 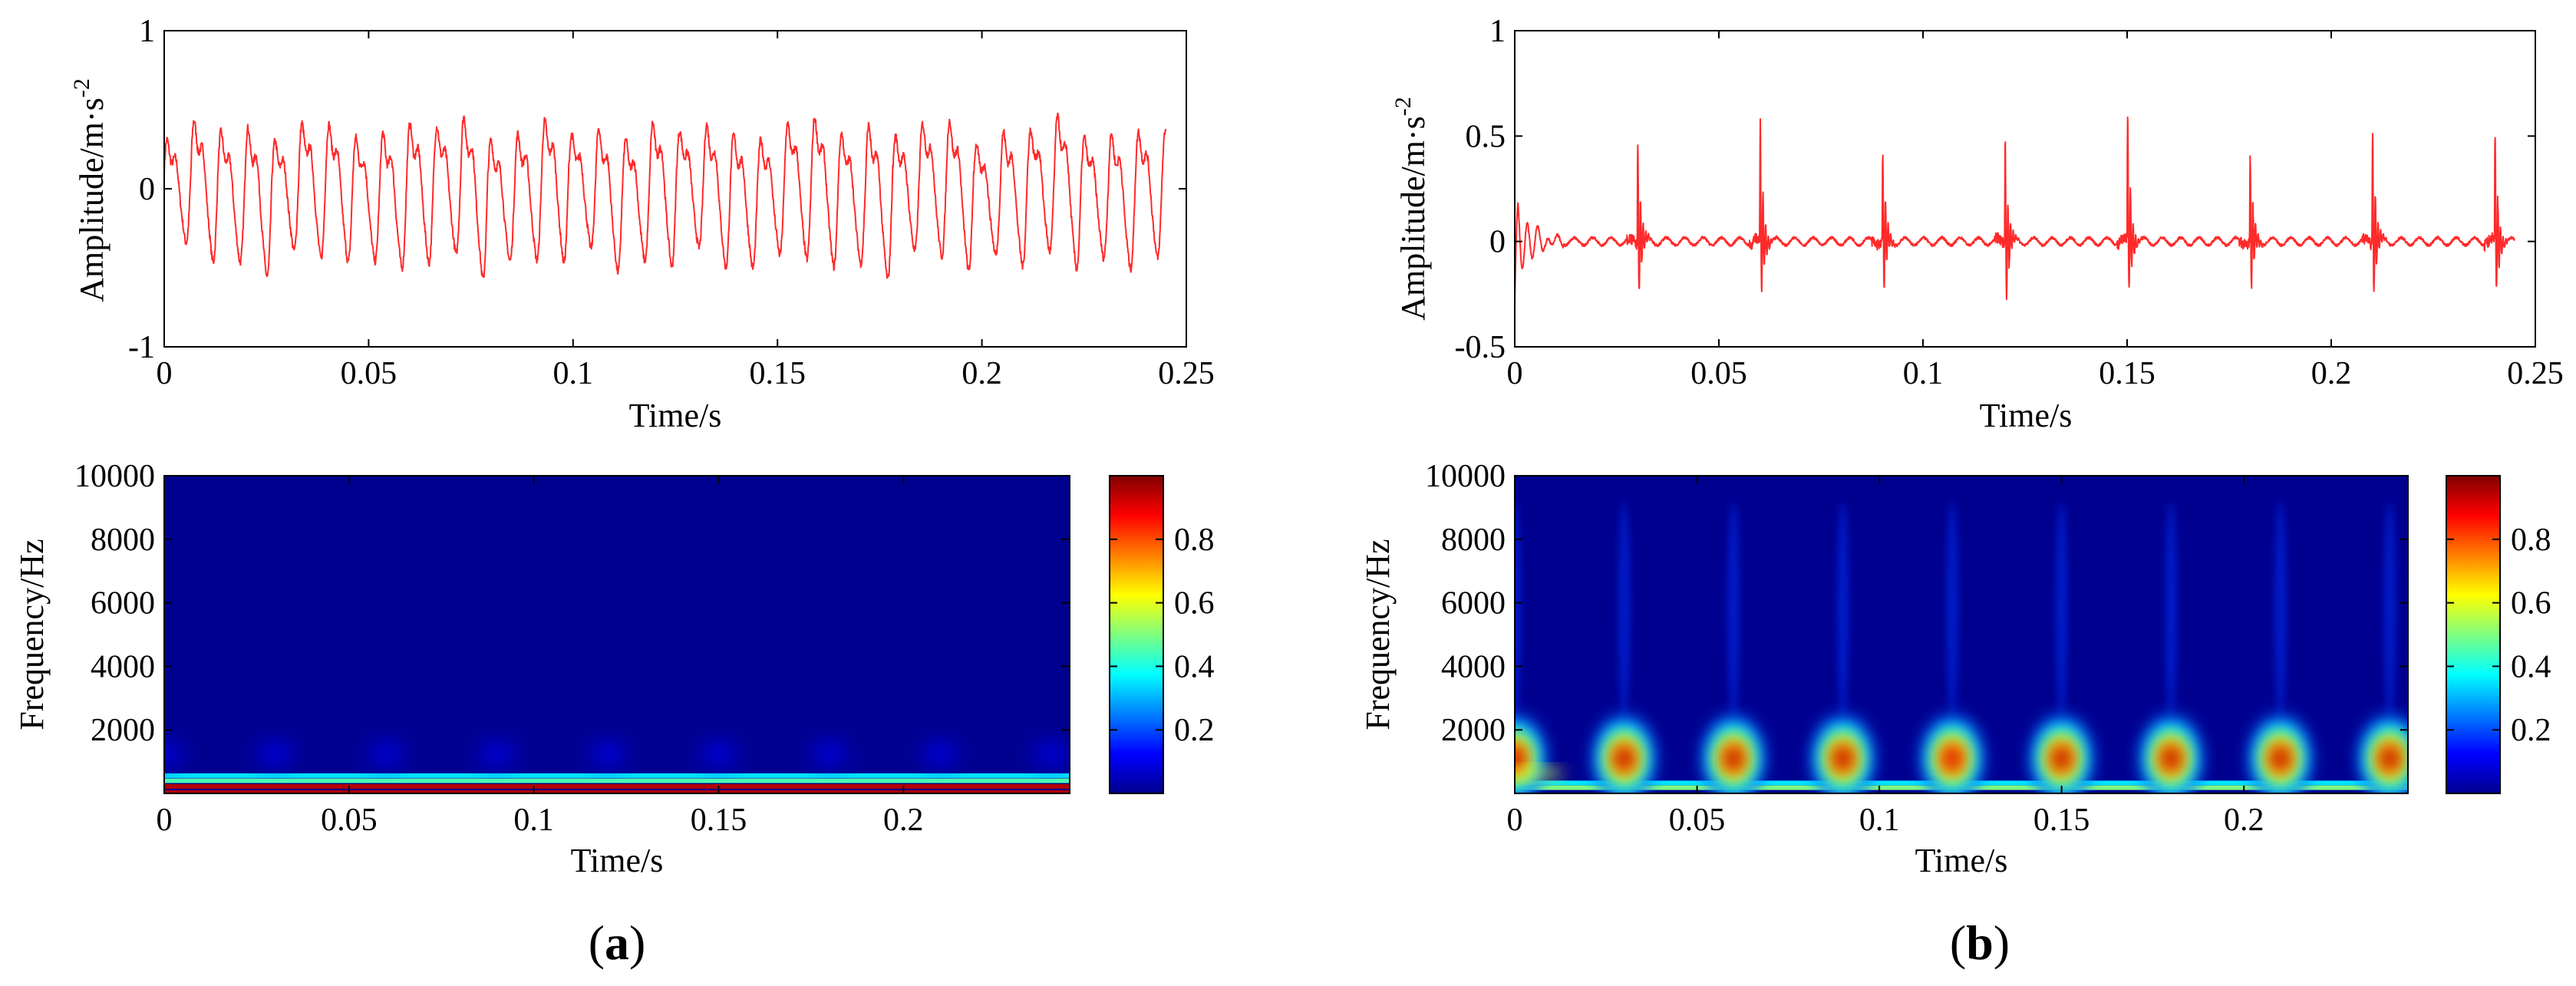 What do you see at coordinates (617, 942) in the screenshot?
I see `panel-label-a: (a)` at bounding box center [617, 942].